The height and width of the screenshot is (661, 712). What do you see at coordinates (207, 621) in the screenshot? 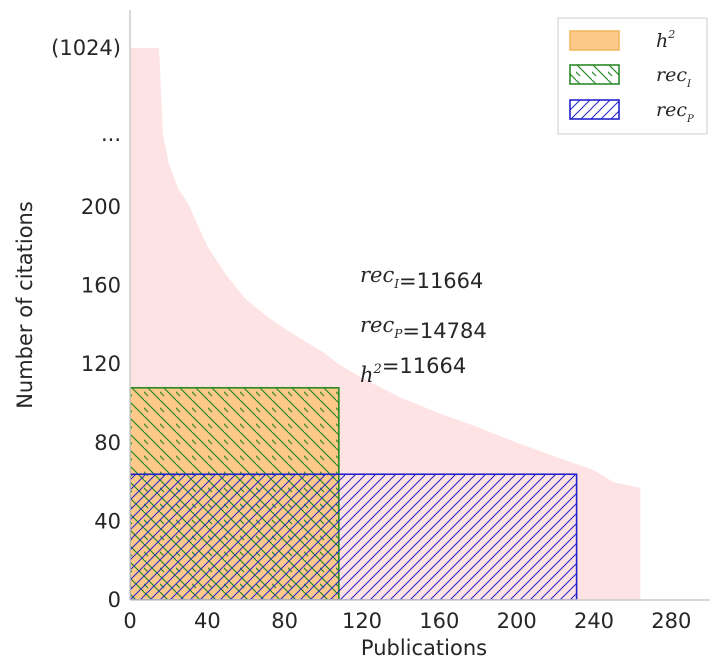
I see `x-tick-label: 40` at bounding box center [207, 621].